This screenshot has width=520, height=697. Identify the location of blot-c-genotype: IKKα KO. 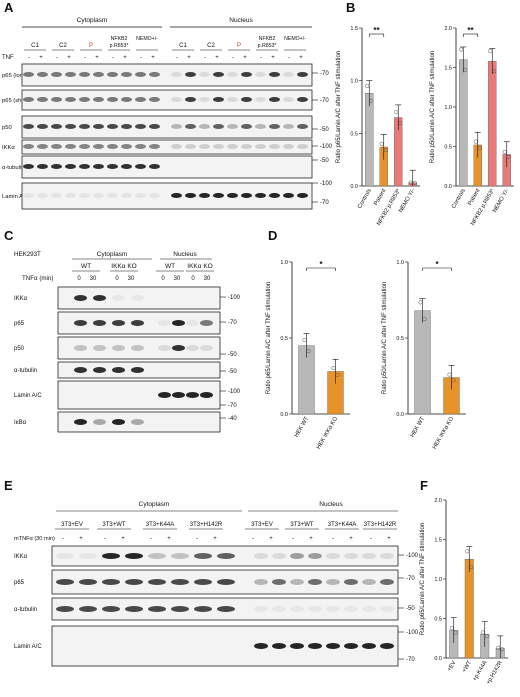
(123, 266).